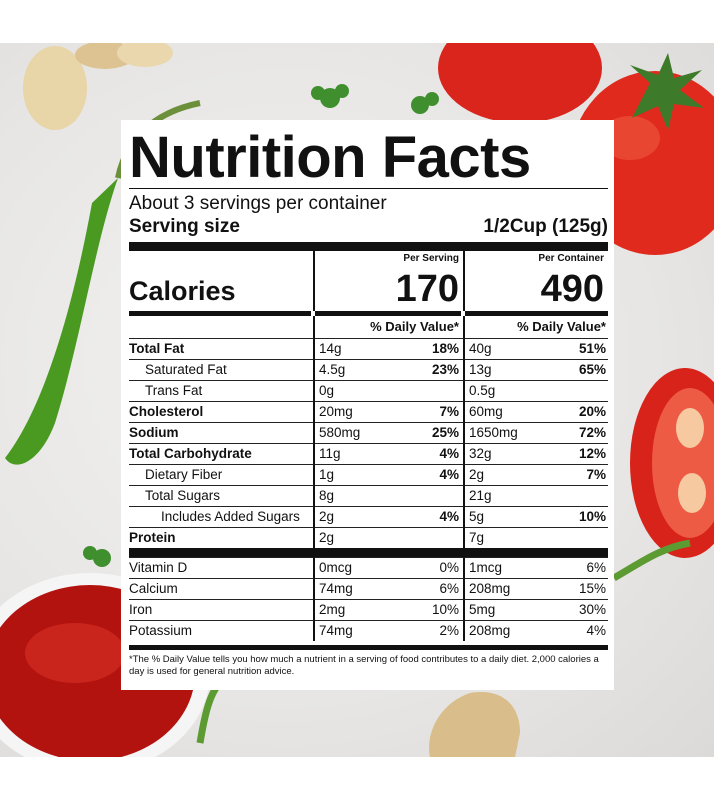 The image size is (714, 800). I want to click on serving-daily-value: 18%, so click(445, 348).